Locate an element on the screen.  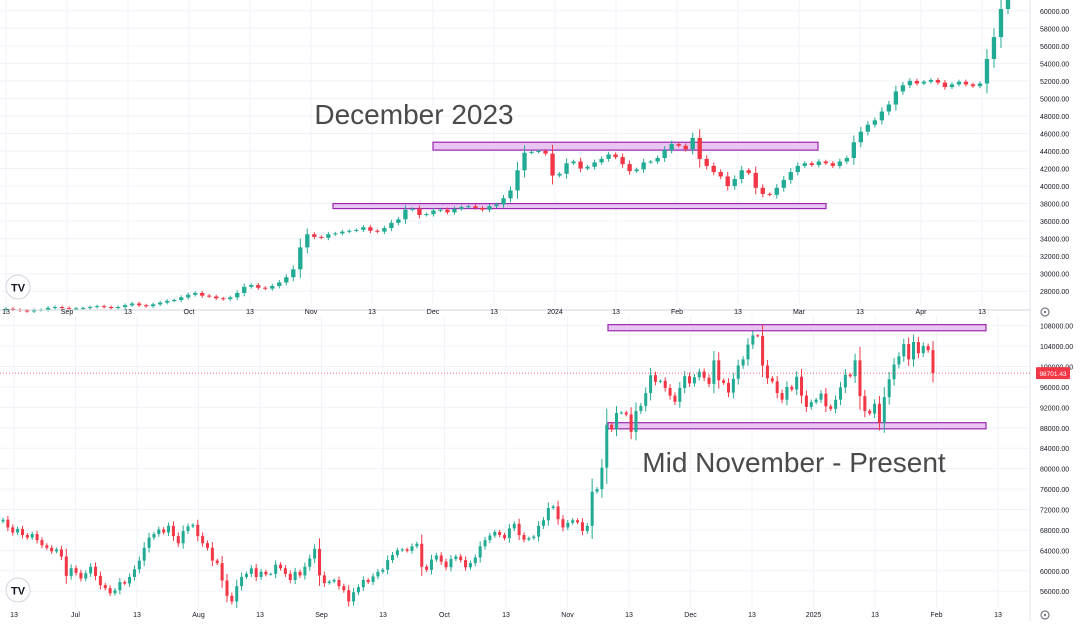
y-tick-label: 44000.00 is located at coordinates (1054, 152).